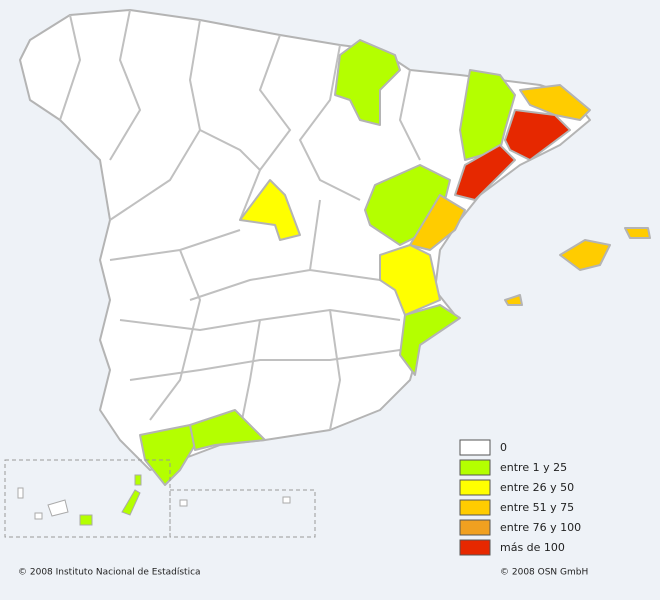 This screenshot has width=660, height=600. Describe the element at coordinates (183, 503) in the screenshot. I see `ceuta` at that location.